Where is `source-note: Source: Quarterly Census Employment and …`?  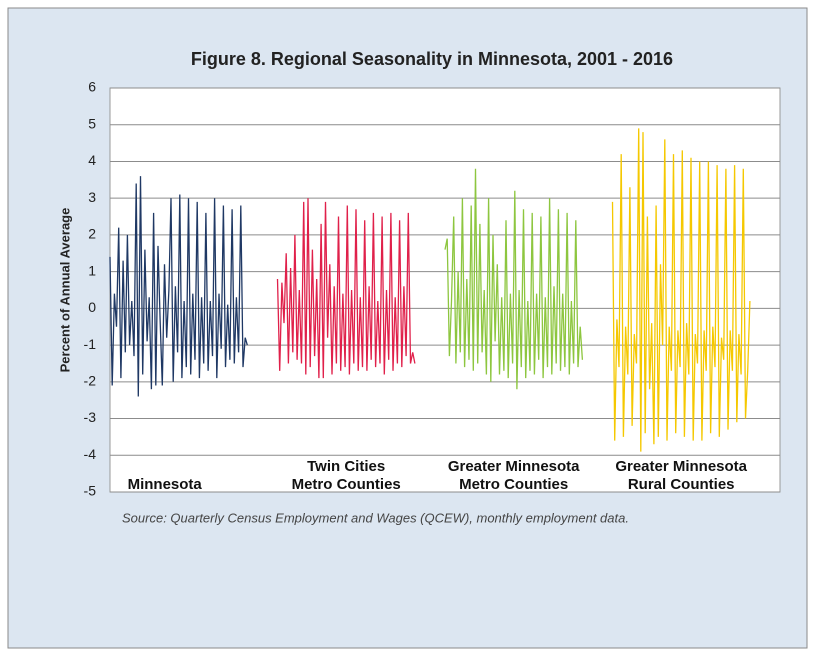 source-note: Source: Quarterly Census Employment and … is located at coordinates (375, 517).